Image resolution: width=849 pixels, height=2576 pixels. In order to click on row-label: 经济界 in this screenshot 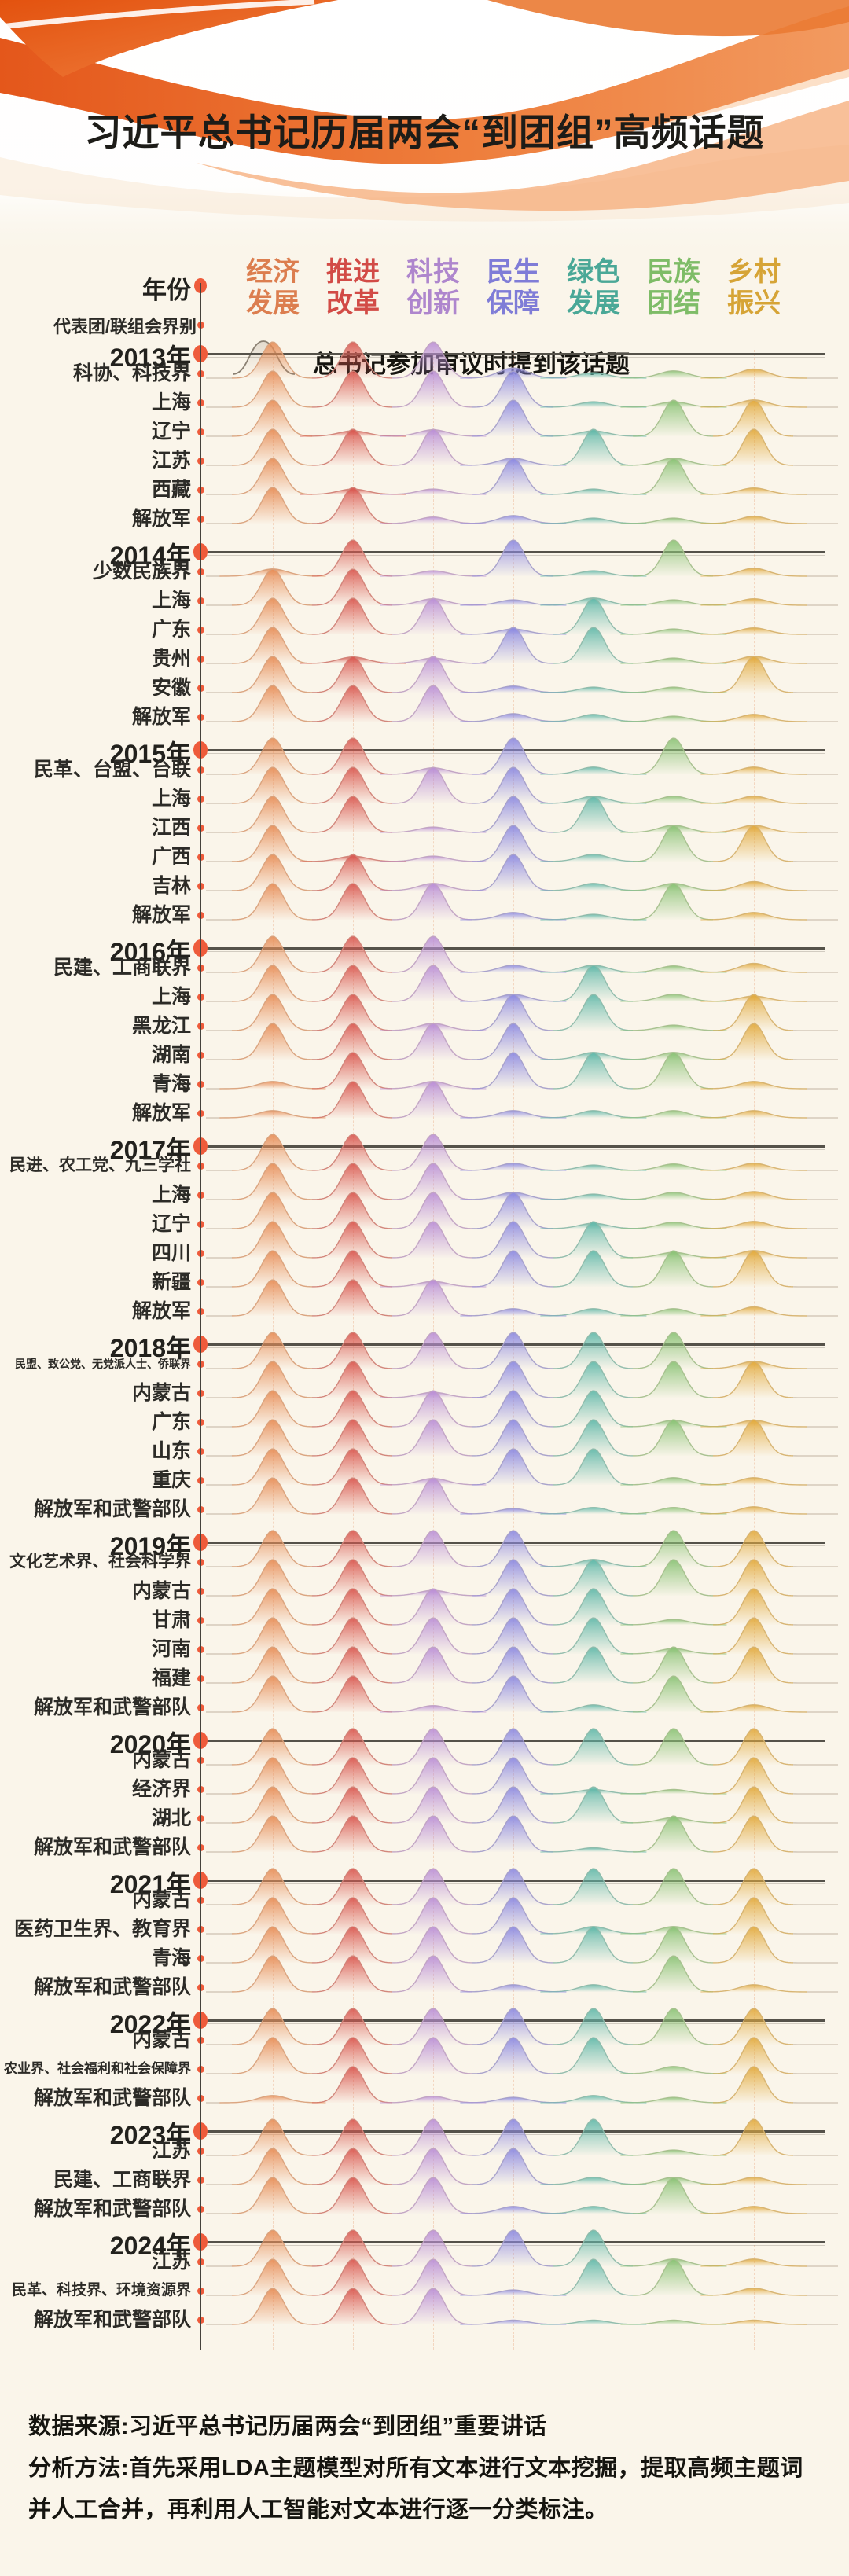, I will do `click(161, 1789)`.